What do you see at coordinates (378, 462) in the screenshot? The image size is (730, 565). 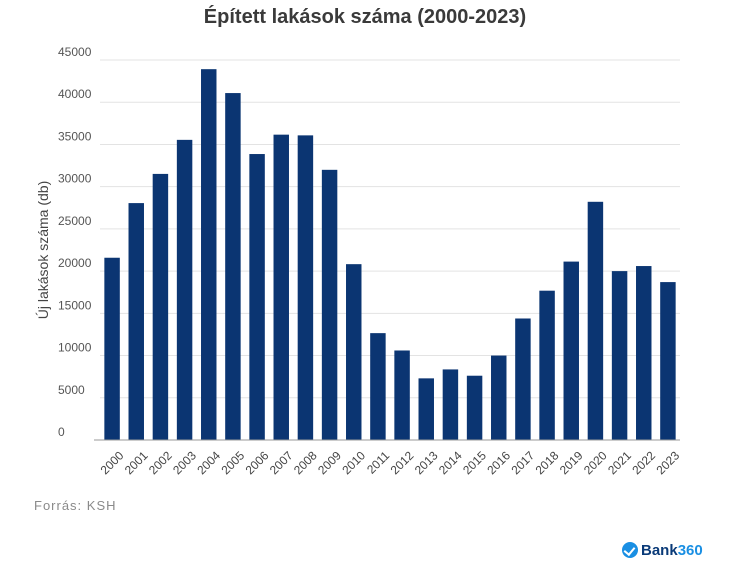 I see `x-tick-label: 2011` at bounding box center [378, 462].